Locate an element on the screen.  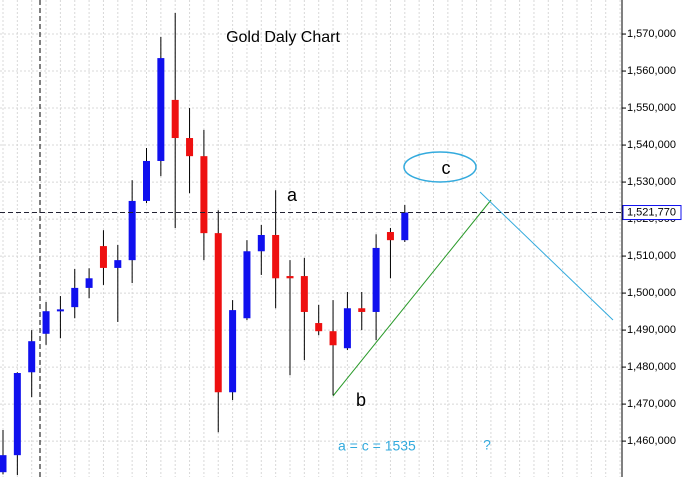
annotation: b is located at coordinates (361, 400).